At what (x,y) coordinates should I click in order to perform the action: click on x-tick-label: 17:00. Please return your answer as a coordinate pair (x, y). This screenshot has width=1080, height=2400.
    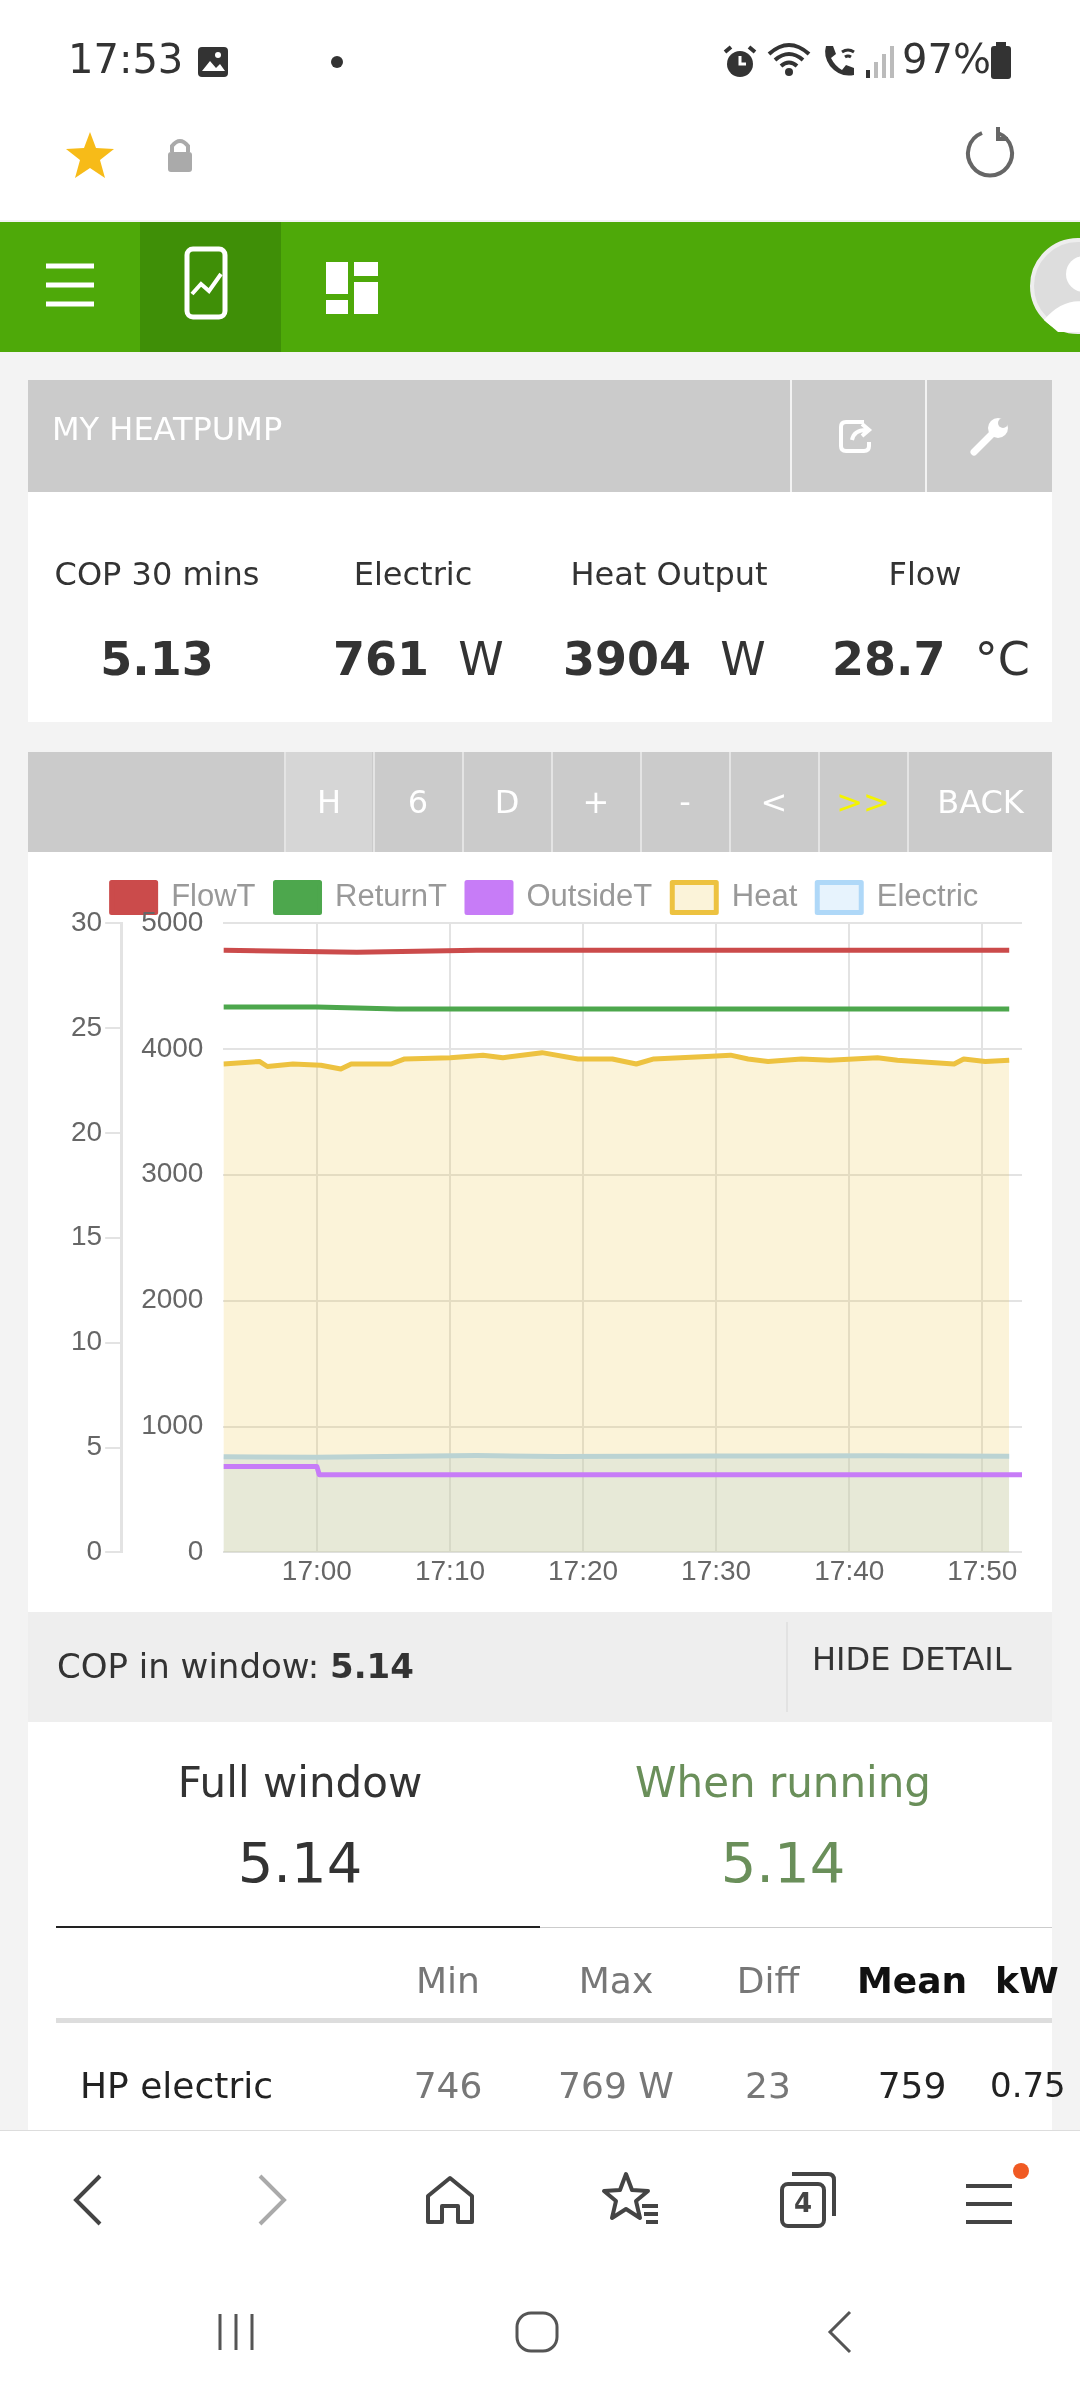
    Looking at the image, I should click on (316, 1570).